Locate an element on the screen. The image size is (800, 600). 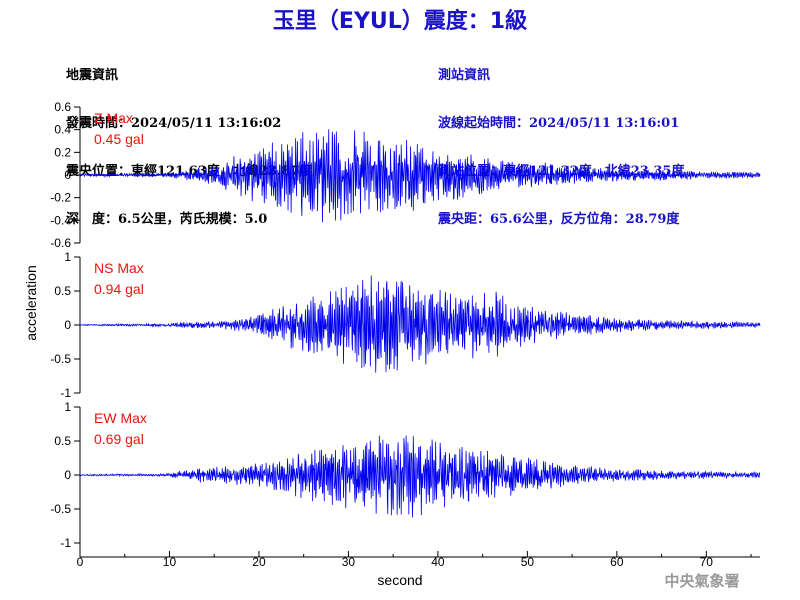
x-axis: 0 10 20 30 40 50 60 70 is located at coordinates (418, 556).